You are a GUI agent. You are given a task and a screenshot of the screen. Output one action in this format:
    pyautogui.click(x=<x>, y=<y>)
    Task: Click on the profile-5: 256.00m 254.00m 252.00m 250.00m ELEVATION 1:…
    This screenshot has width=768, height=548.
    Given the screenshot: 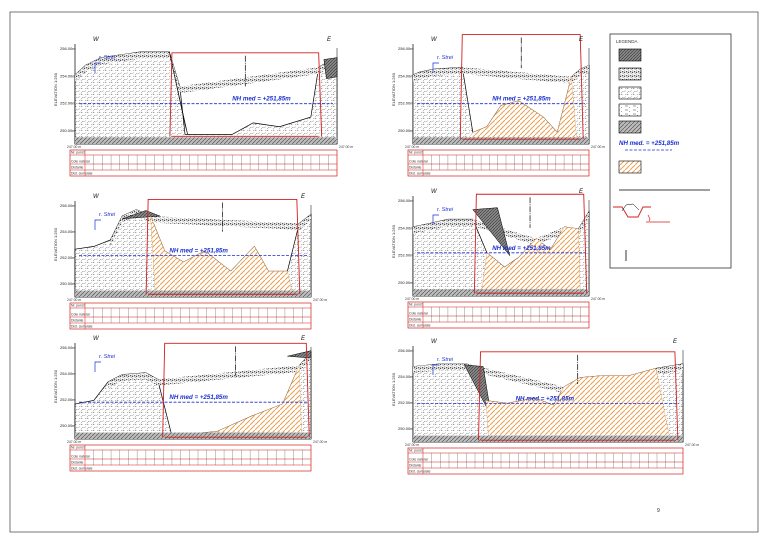 What is the action you would take?
    pyautogui.click(x=190, y=404)
    